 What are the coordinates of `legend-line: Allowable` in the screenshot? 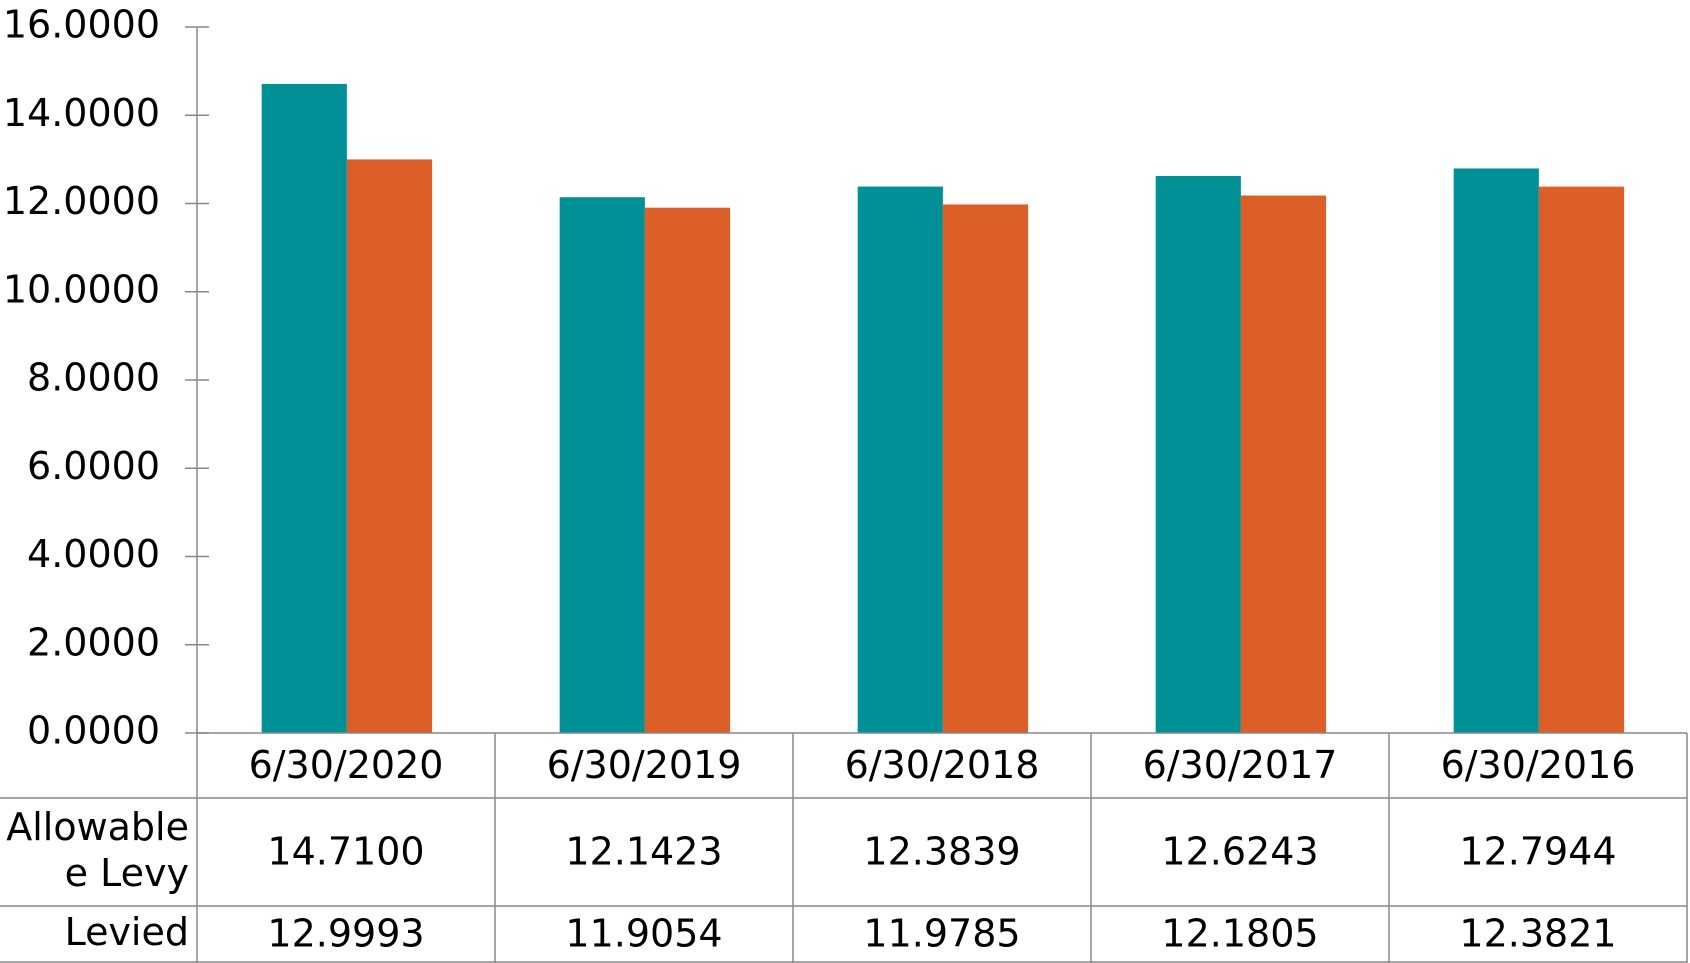 It's located at (97, 827).